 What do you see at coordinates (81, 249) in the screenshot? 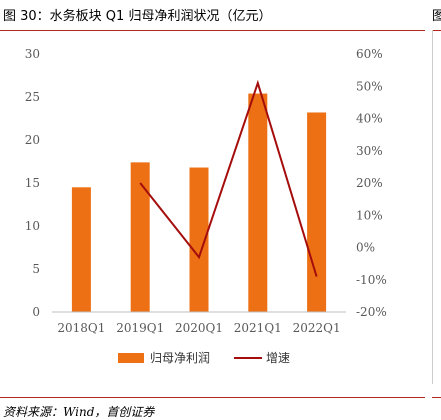
I see `bar-2018Q1` at bounding box center [81, 249].